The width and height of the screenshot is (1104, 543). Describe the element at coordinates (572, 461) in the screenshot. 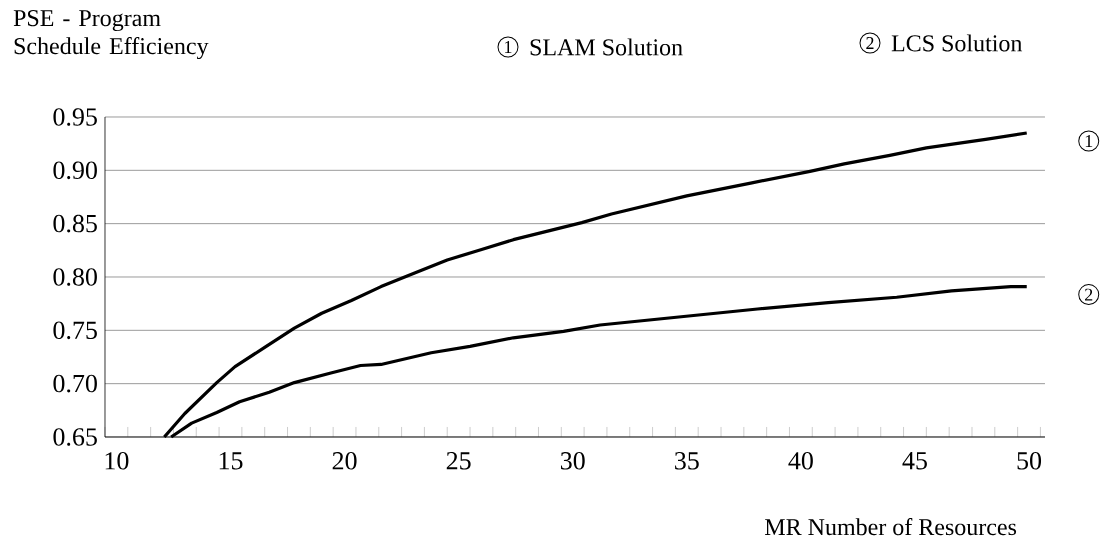

I see `x-tick-label: 30` at that location.